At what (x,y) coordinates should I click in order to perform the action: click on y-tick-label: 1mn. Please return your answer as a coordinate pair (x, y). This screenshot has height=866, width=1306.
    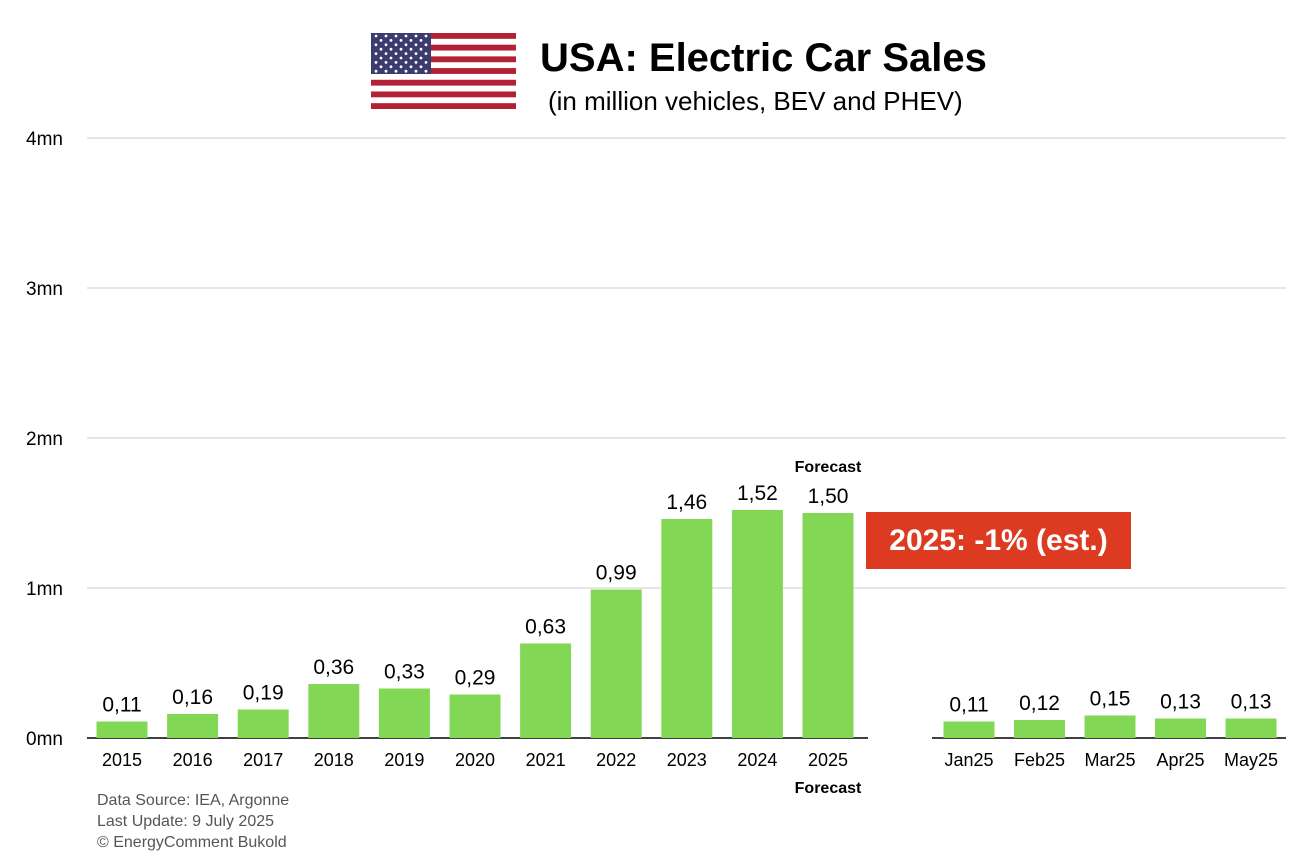
    Looking at the image, I should click on (44, 589).